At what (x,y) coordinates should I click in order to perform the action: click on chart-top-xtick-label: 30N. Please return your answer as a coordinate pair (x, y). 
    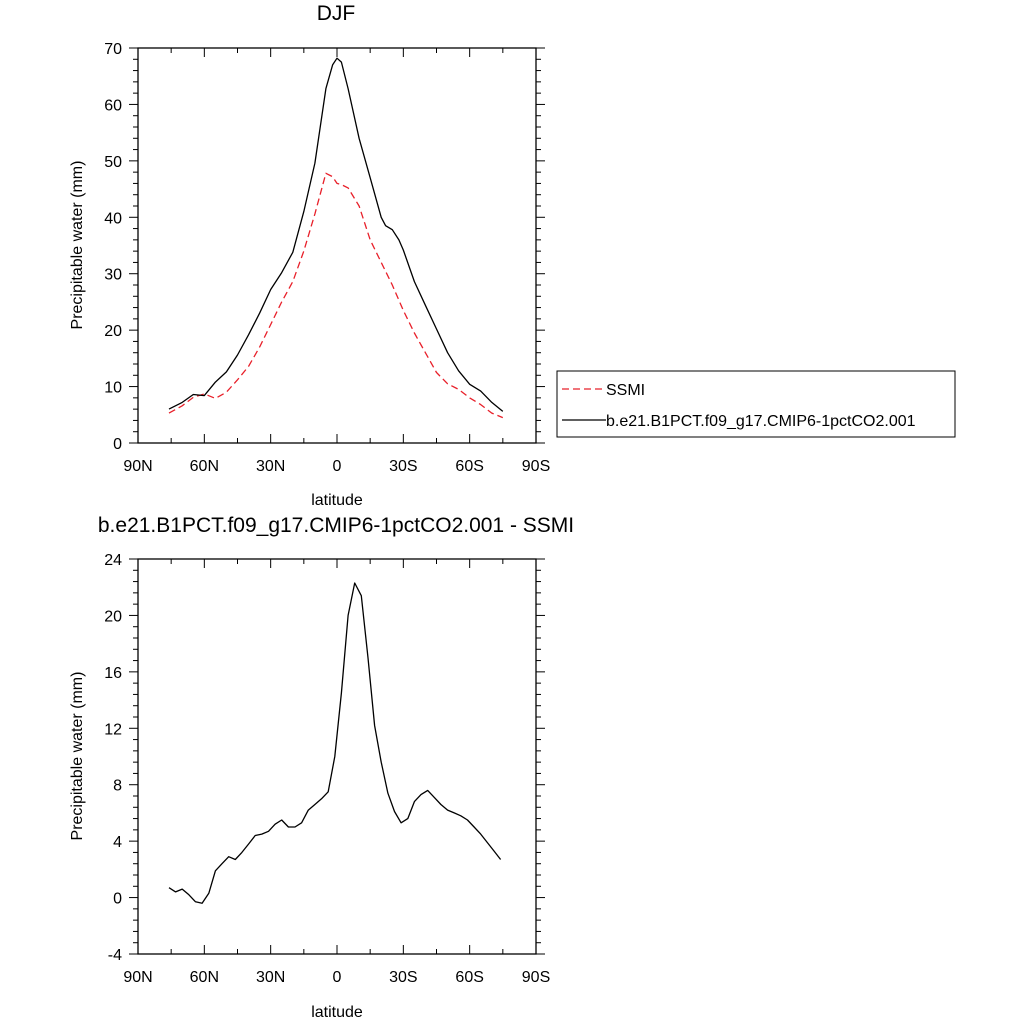
    Looking at the image, I should click on (270, 466).